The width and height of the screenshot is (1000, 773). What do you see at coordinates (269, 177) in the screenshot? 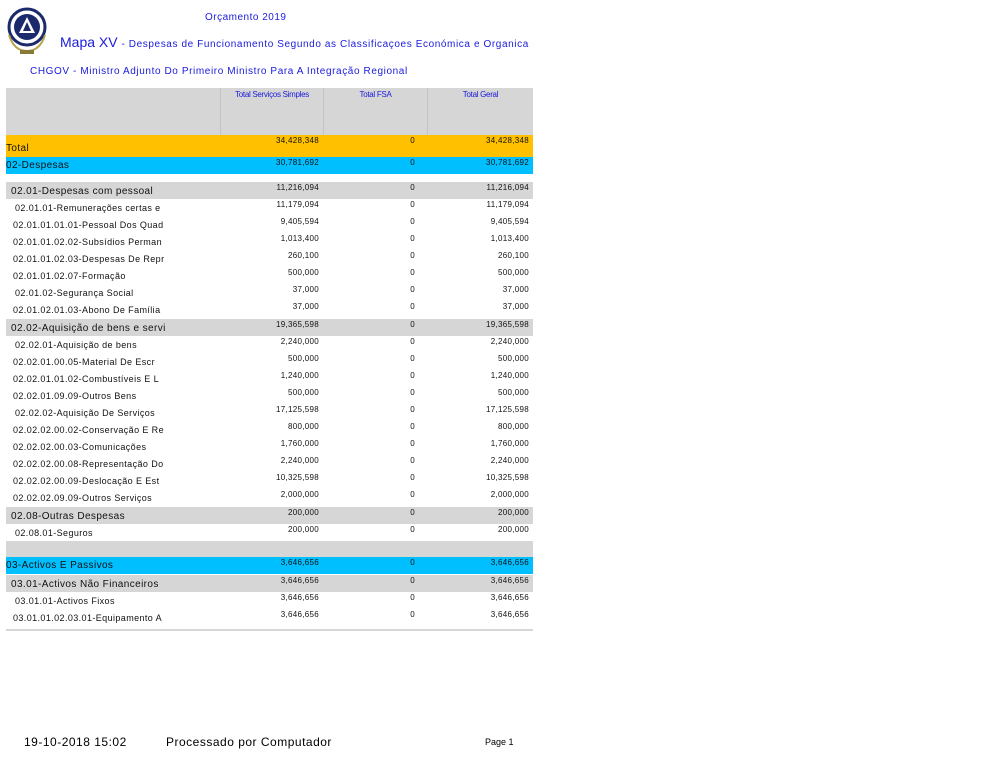
I see `blank-row` at bounding box center [269, 177].